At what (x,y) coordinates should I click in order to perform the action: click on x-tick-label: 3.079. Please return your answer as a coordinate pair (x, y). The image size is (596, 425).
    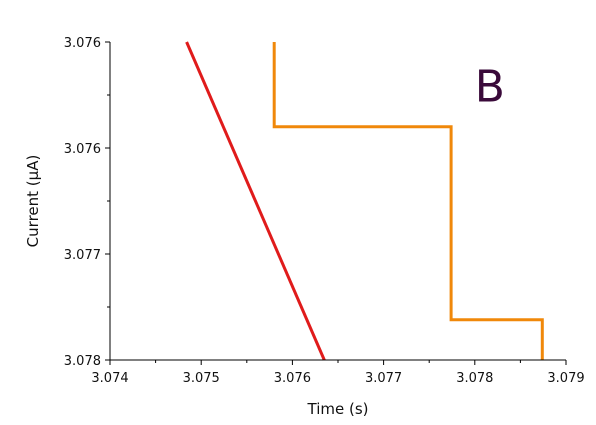
    Looking at the image, I should click on (565, 378).